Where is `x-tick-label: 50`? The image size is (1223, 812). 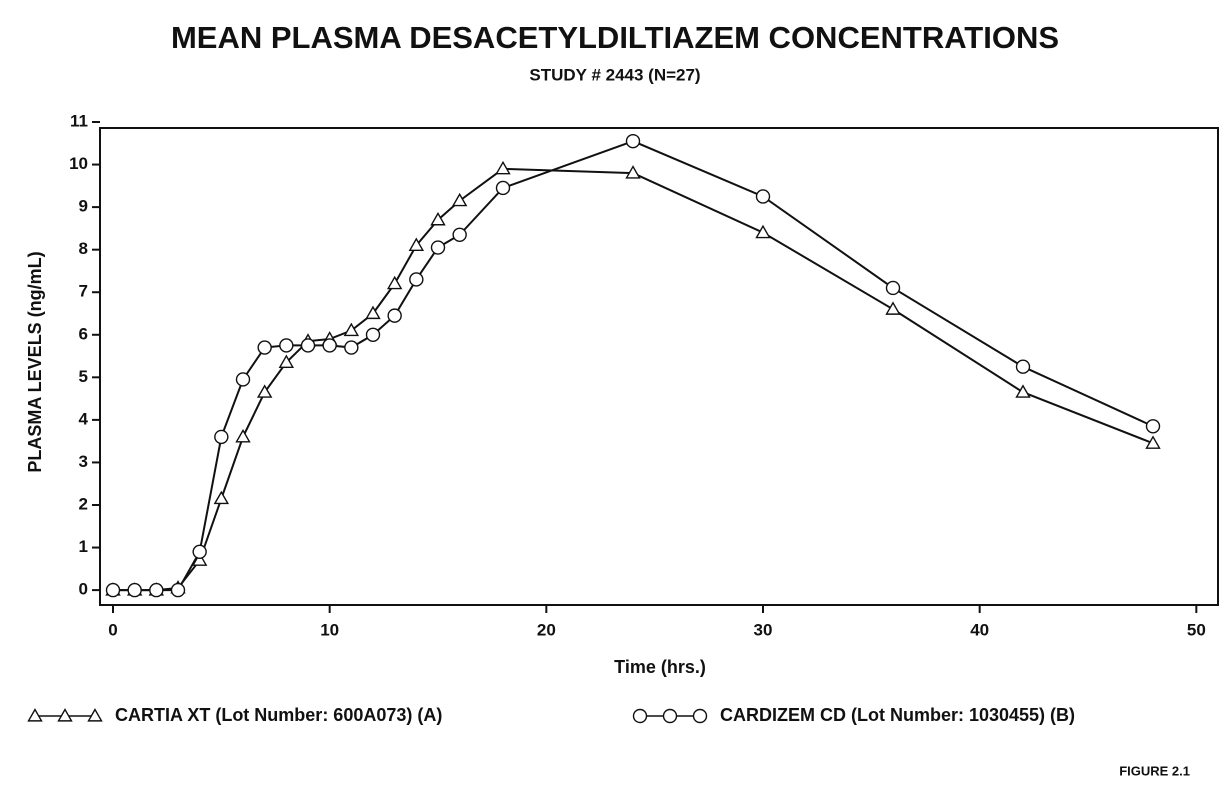 x-tick-label: 50 is located at coordinates (1196, 629).